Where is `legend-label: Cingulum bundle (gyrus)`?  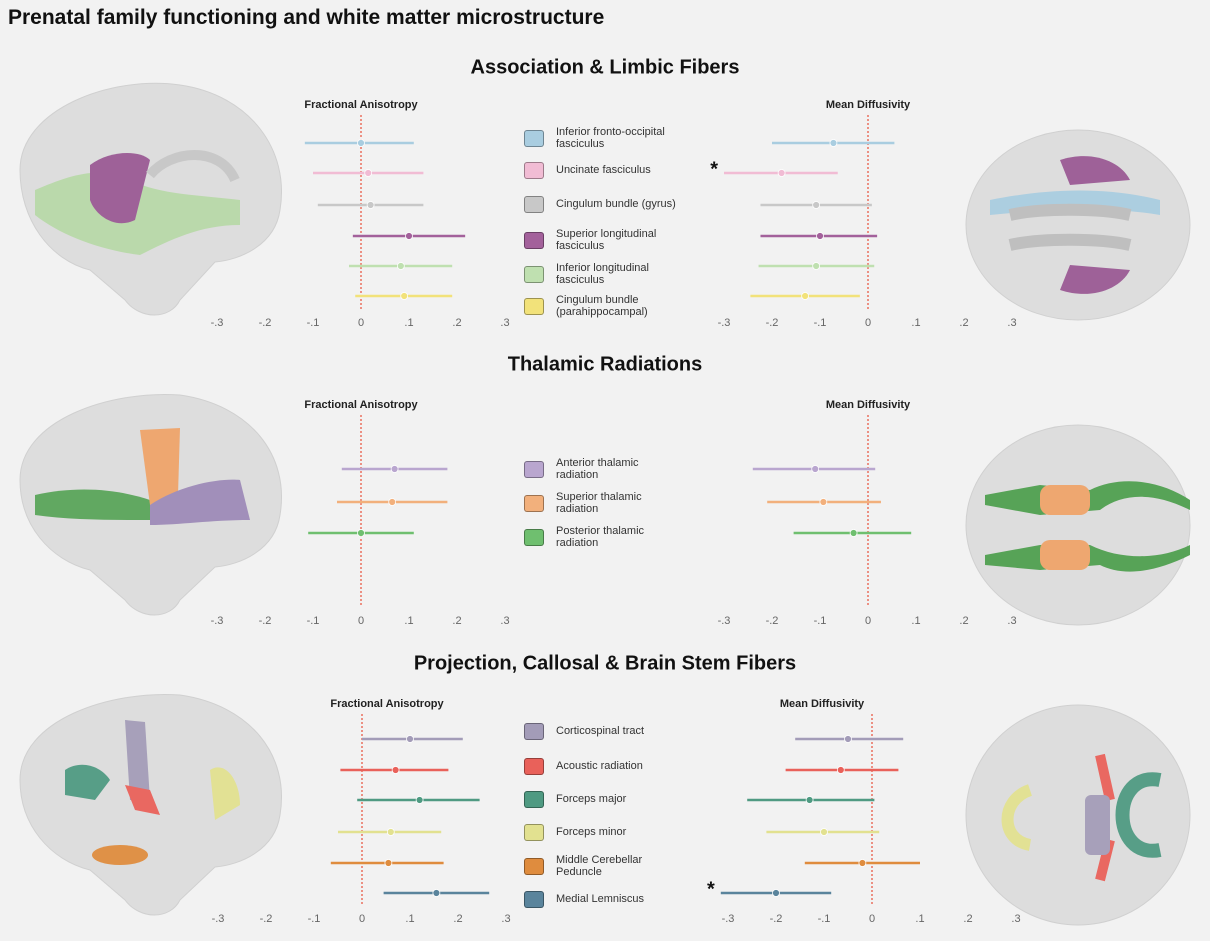 legend-label: Cingulum bundle (gyrus) is located at coordinates (616, 204).